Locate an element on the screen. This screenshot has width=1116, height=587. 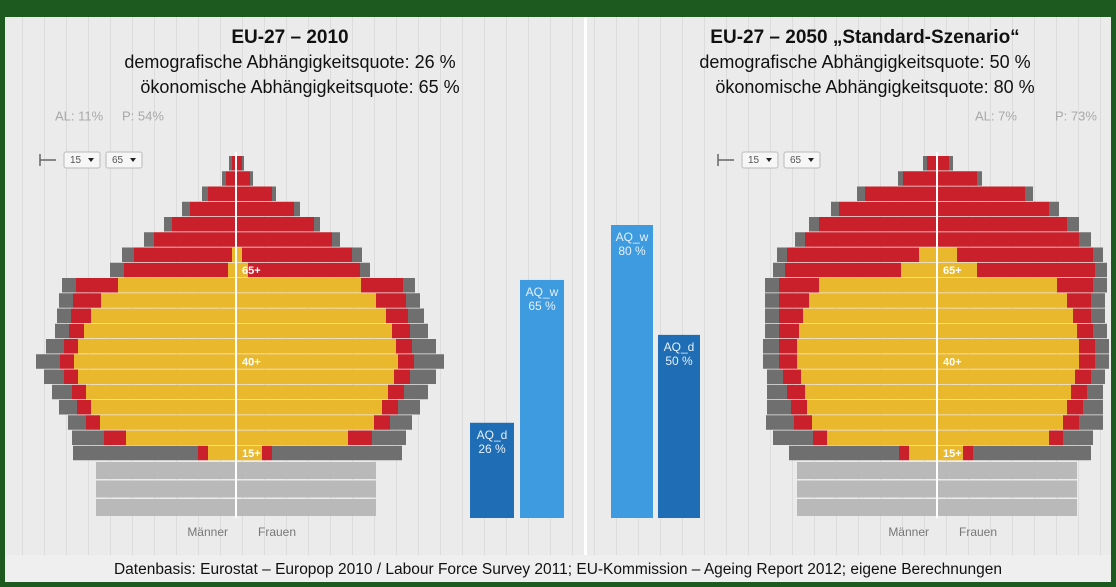
bar-value-label: 50 % is located at coordinates (679, 361).